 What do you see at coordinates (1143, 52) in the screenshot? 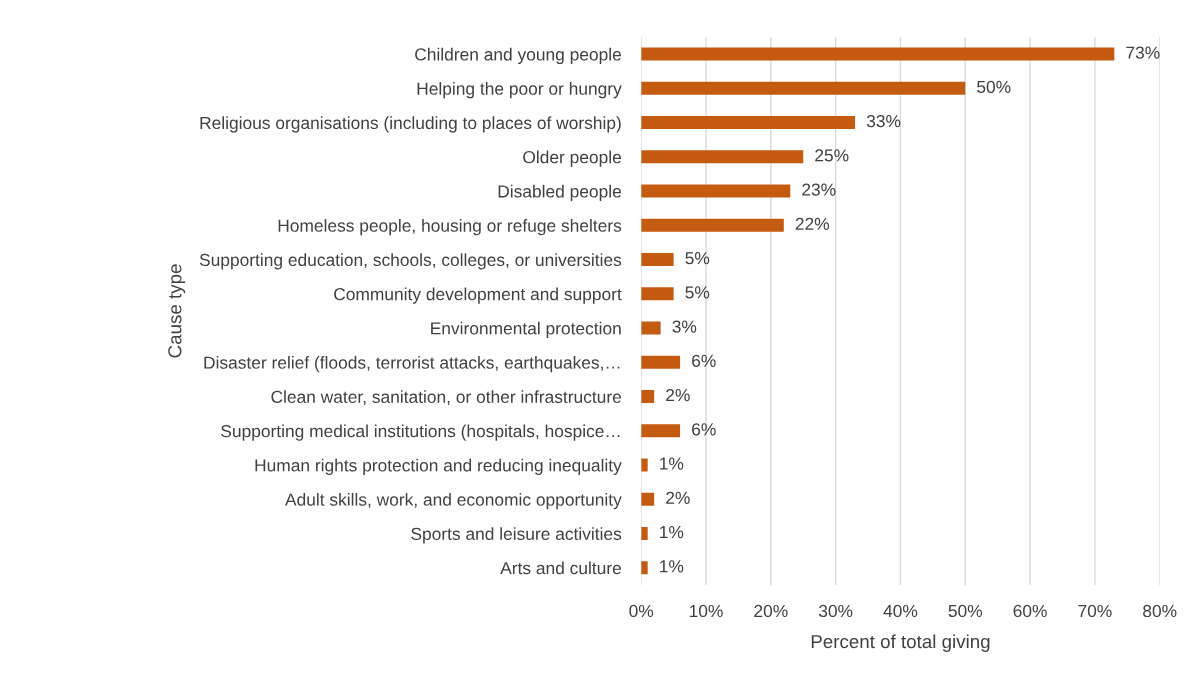
I see `data-label: 73%` at bounding box center [1143, 52].